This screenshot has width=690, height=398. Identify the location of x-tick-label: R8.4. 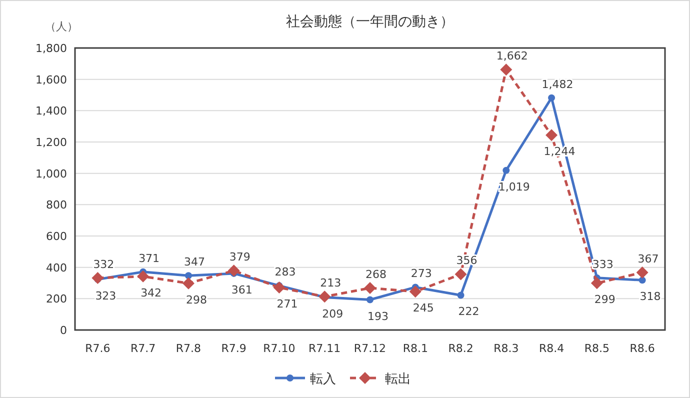
(551, 348).